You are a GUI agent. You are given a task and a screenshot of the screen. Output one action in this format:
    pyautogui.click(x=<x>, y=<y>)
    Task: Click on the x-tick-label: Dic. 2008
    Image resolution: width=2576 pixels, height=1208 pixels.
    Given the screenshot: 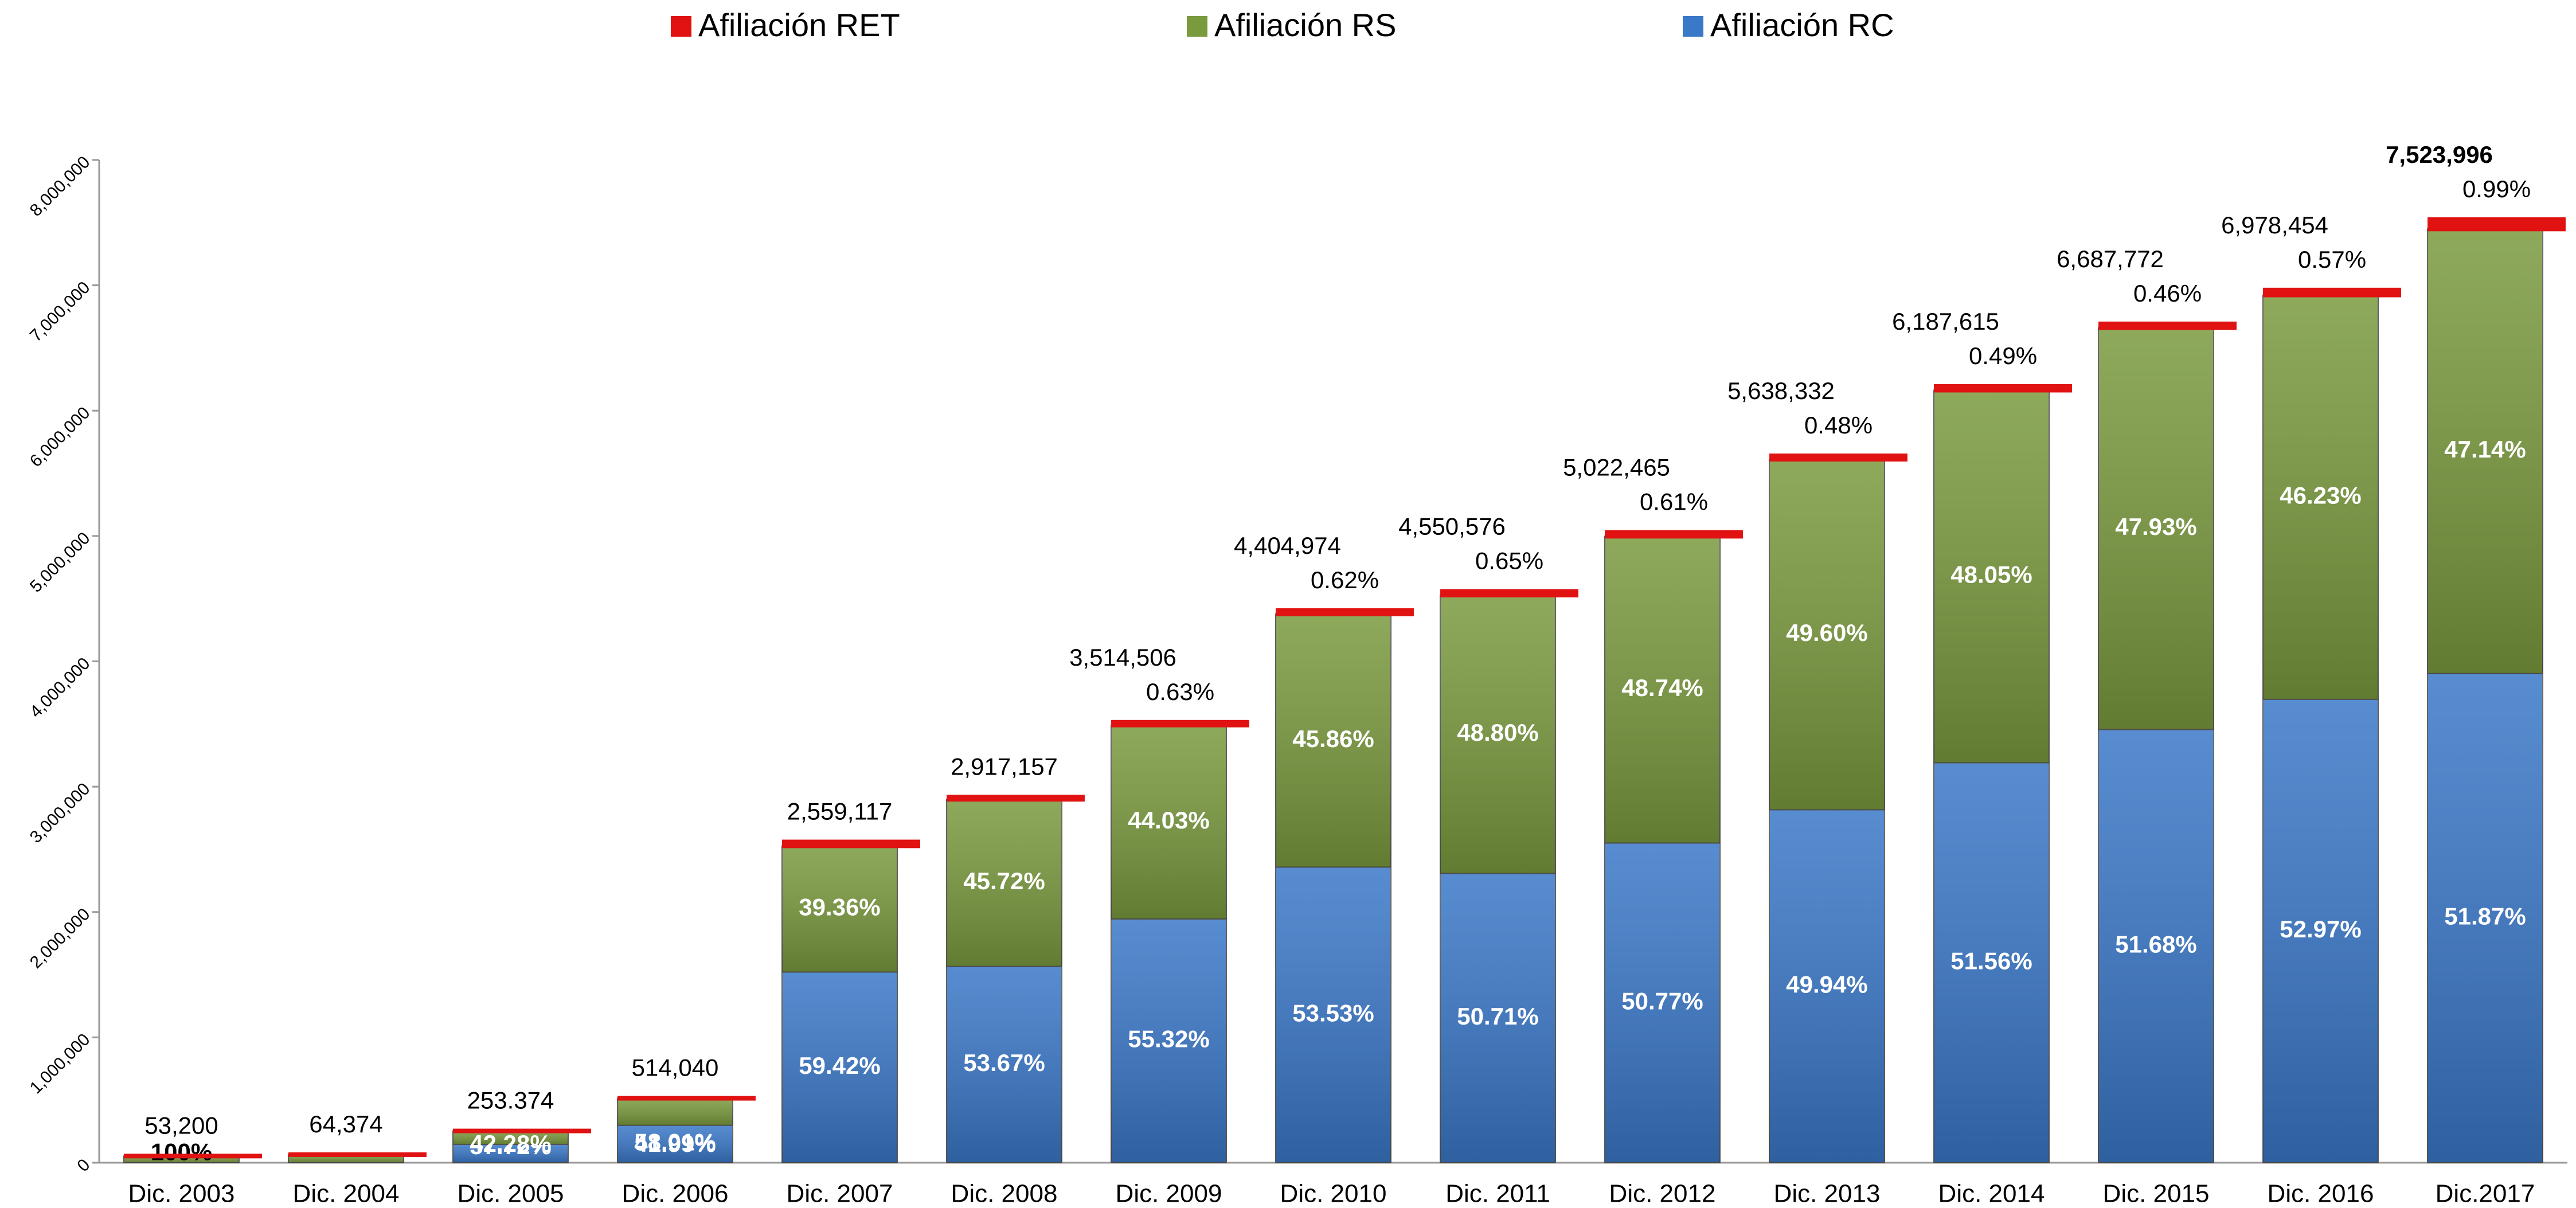 What is the action you would take?
    pyautogui.click(x=1004, y=1194)
    